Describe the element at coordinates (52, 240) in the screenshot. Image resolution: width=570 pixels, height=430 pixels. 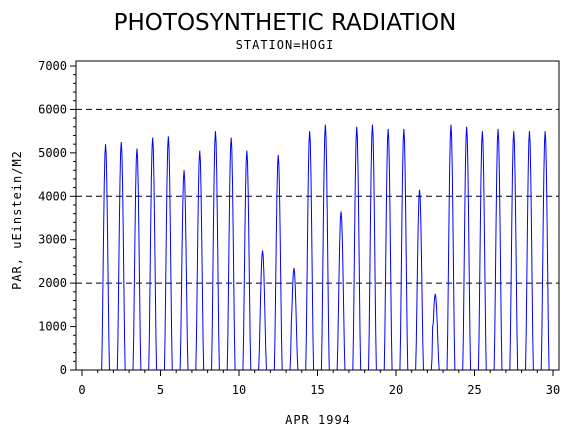
I see `y-tick-label: 3000` at that location.